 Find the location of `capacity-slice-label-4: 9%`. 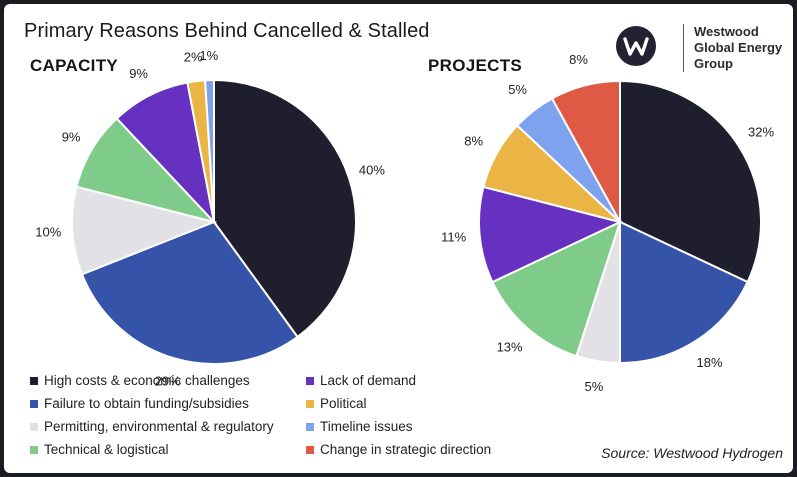

capacity-slice-label-4: 9% is located at coordinates (138, 73).